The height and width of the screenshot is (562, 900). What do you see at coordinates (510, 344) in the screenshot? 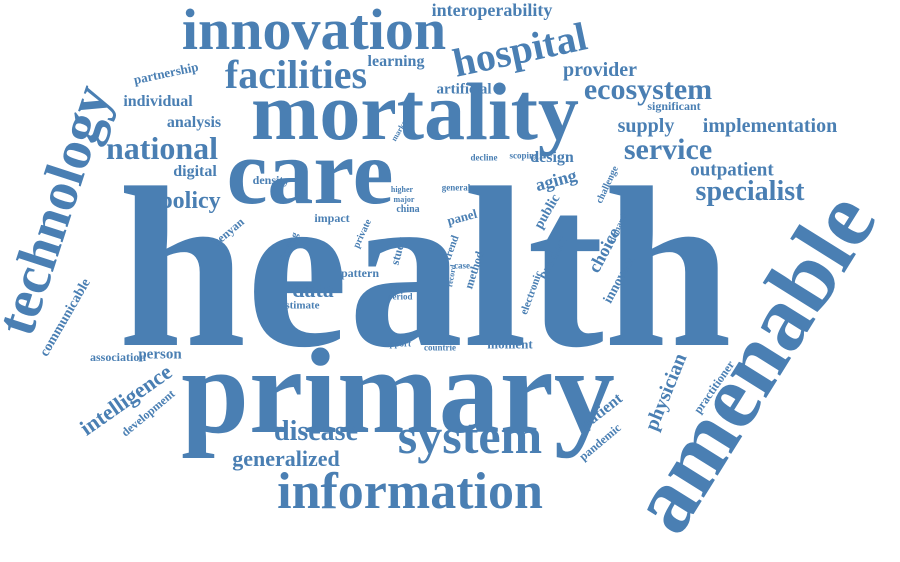
I see `word-moment: moment` at bounding box center [510, 344].